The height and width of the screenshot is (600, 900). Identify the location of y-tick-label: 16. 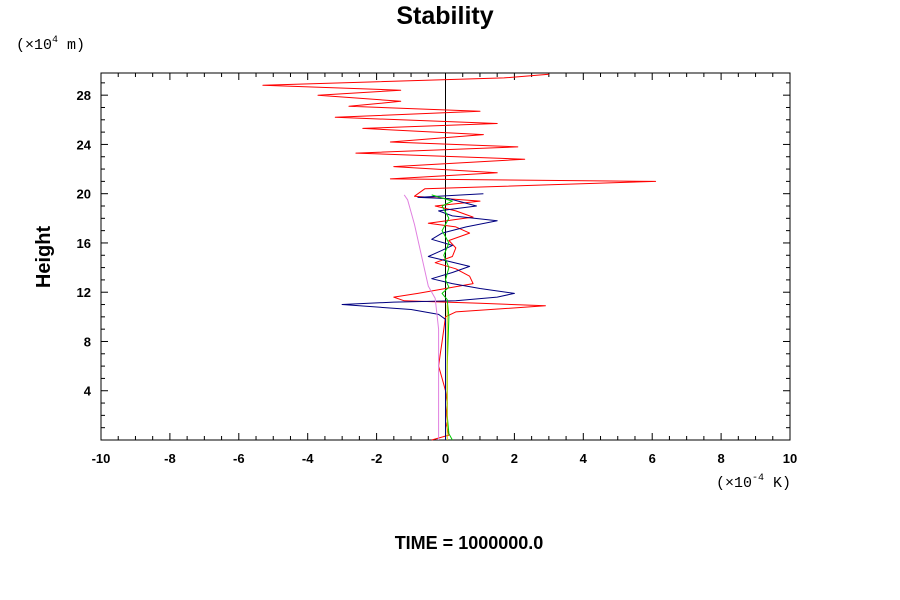
(84, 243).